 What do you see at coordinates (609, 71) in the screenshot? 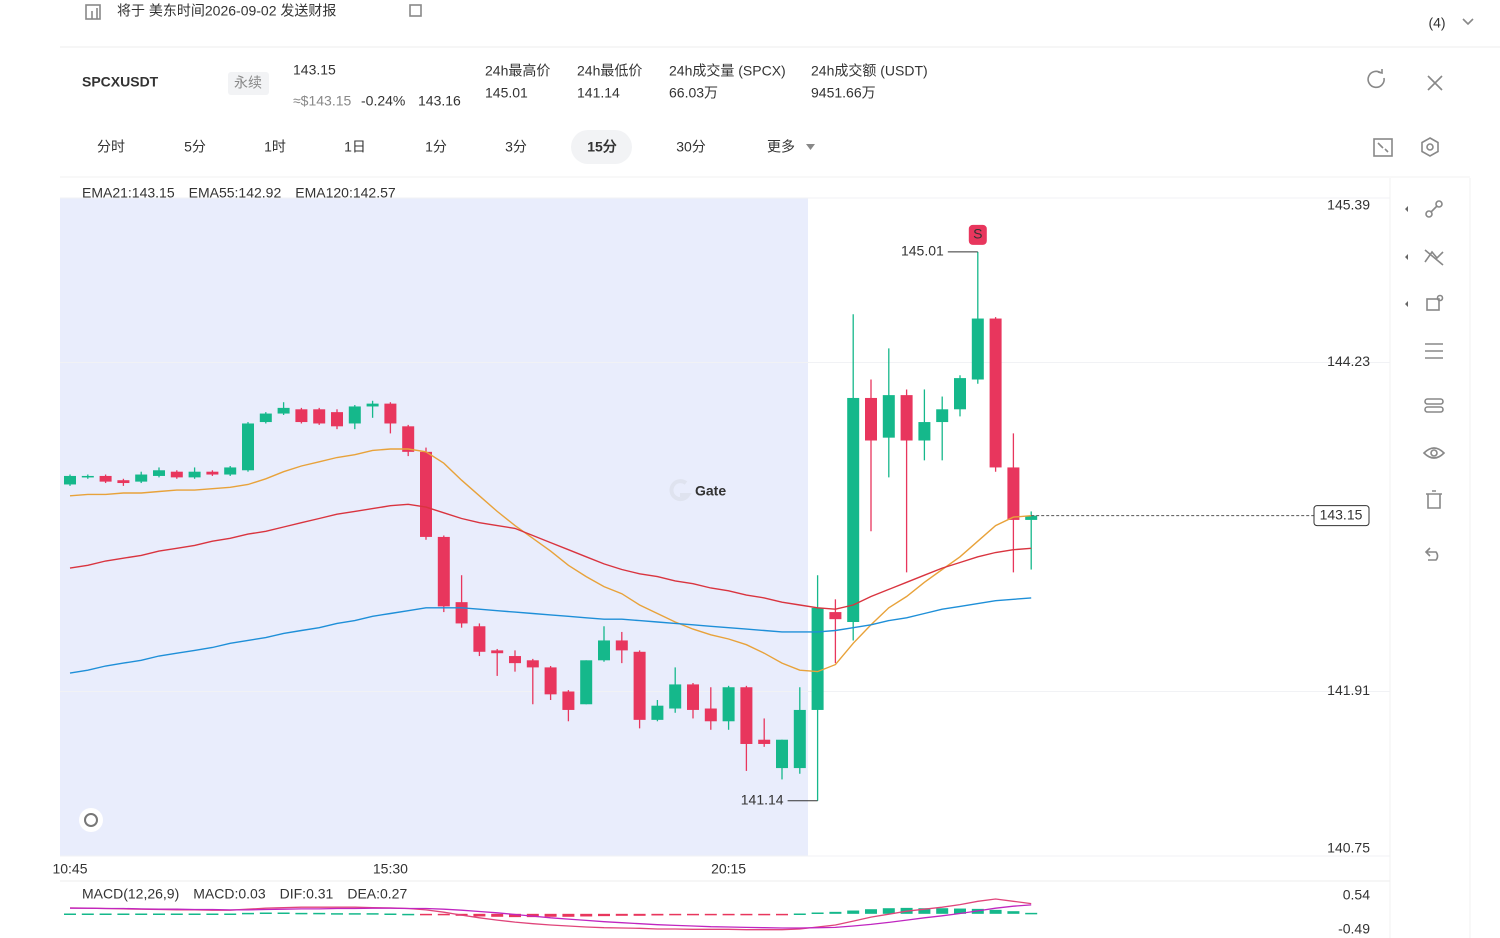
I see `stat-label: 24h最低价` at bounding box center [609, 71].